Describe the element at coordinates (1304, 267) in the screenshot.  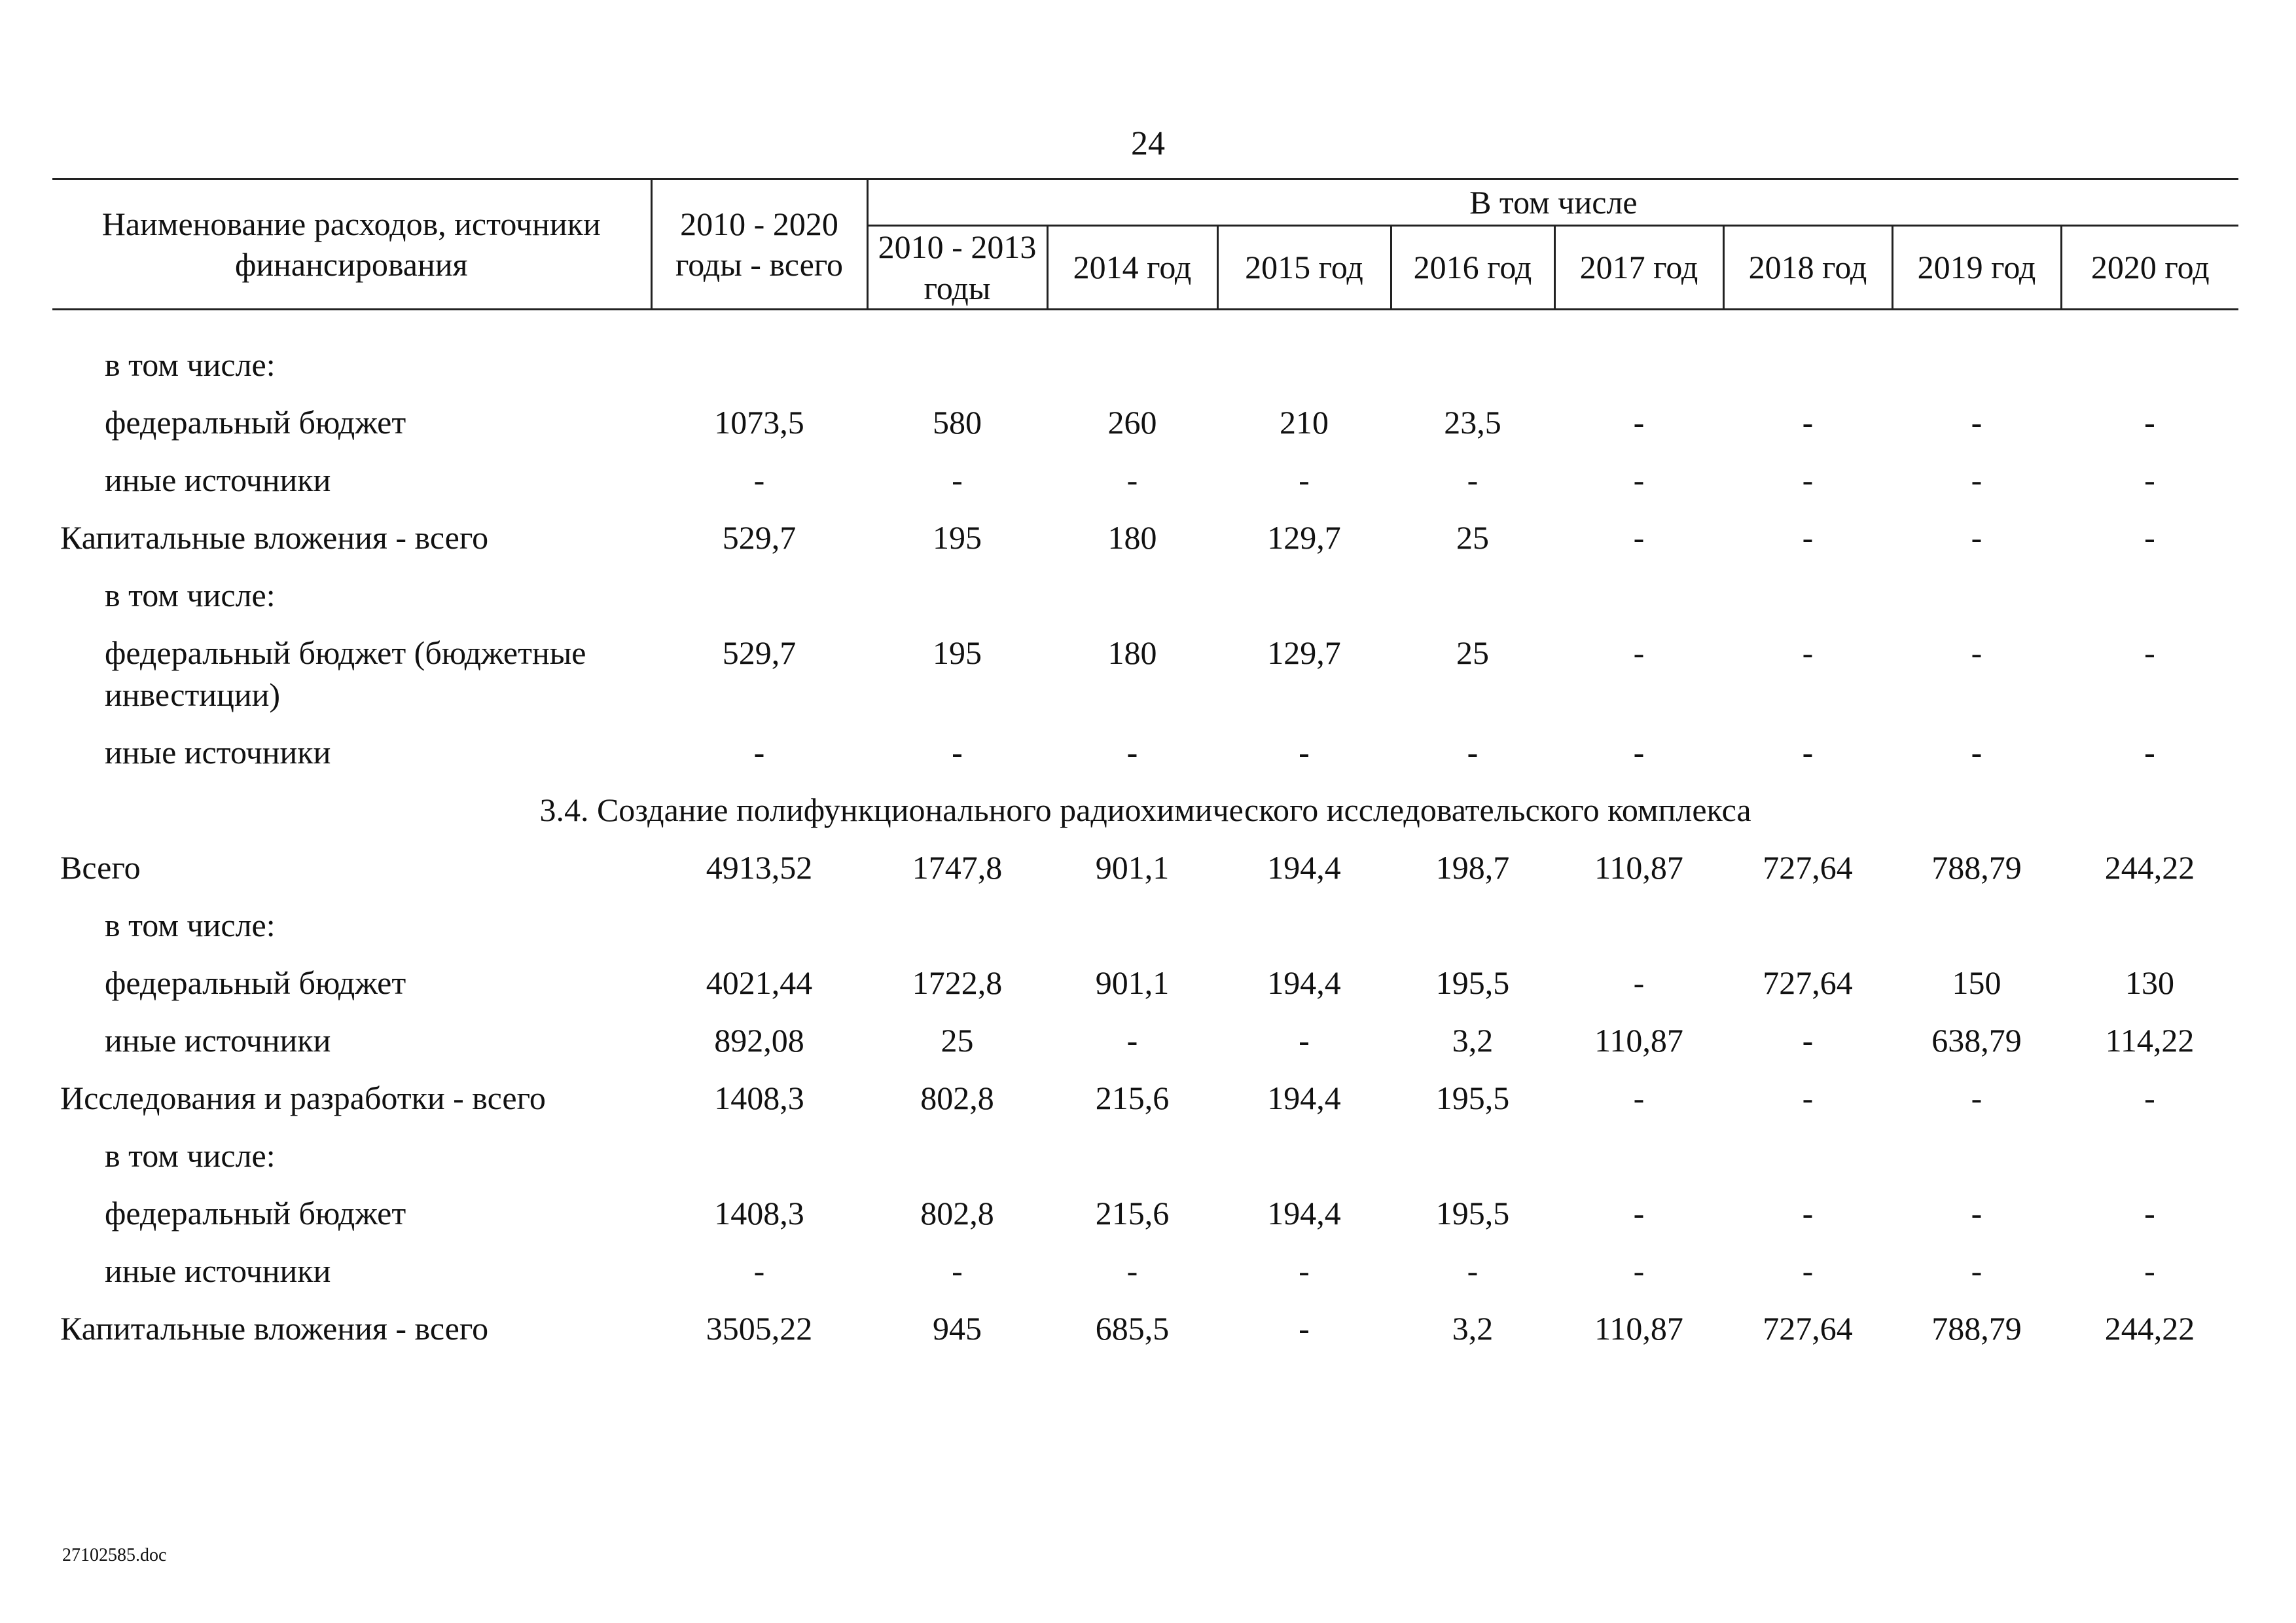
I see `header-year-col: 2015 год` at that location.